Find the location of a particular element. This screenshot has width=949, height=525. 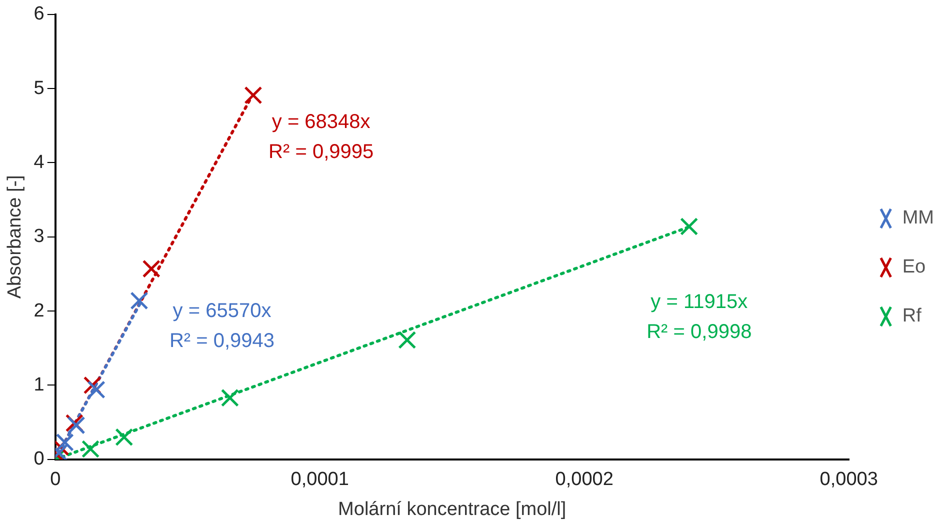

y-tick-label: 1 is located at coordinates (39, 385).